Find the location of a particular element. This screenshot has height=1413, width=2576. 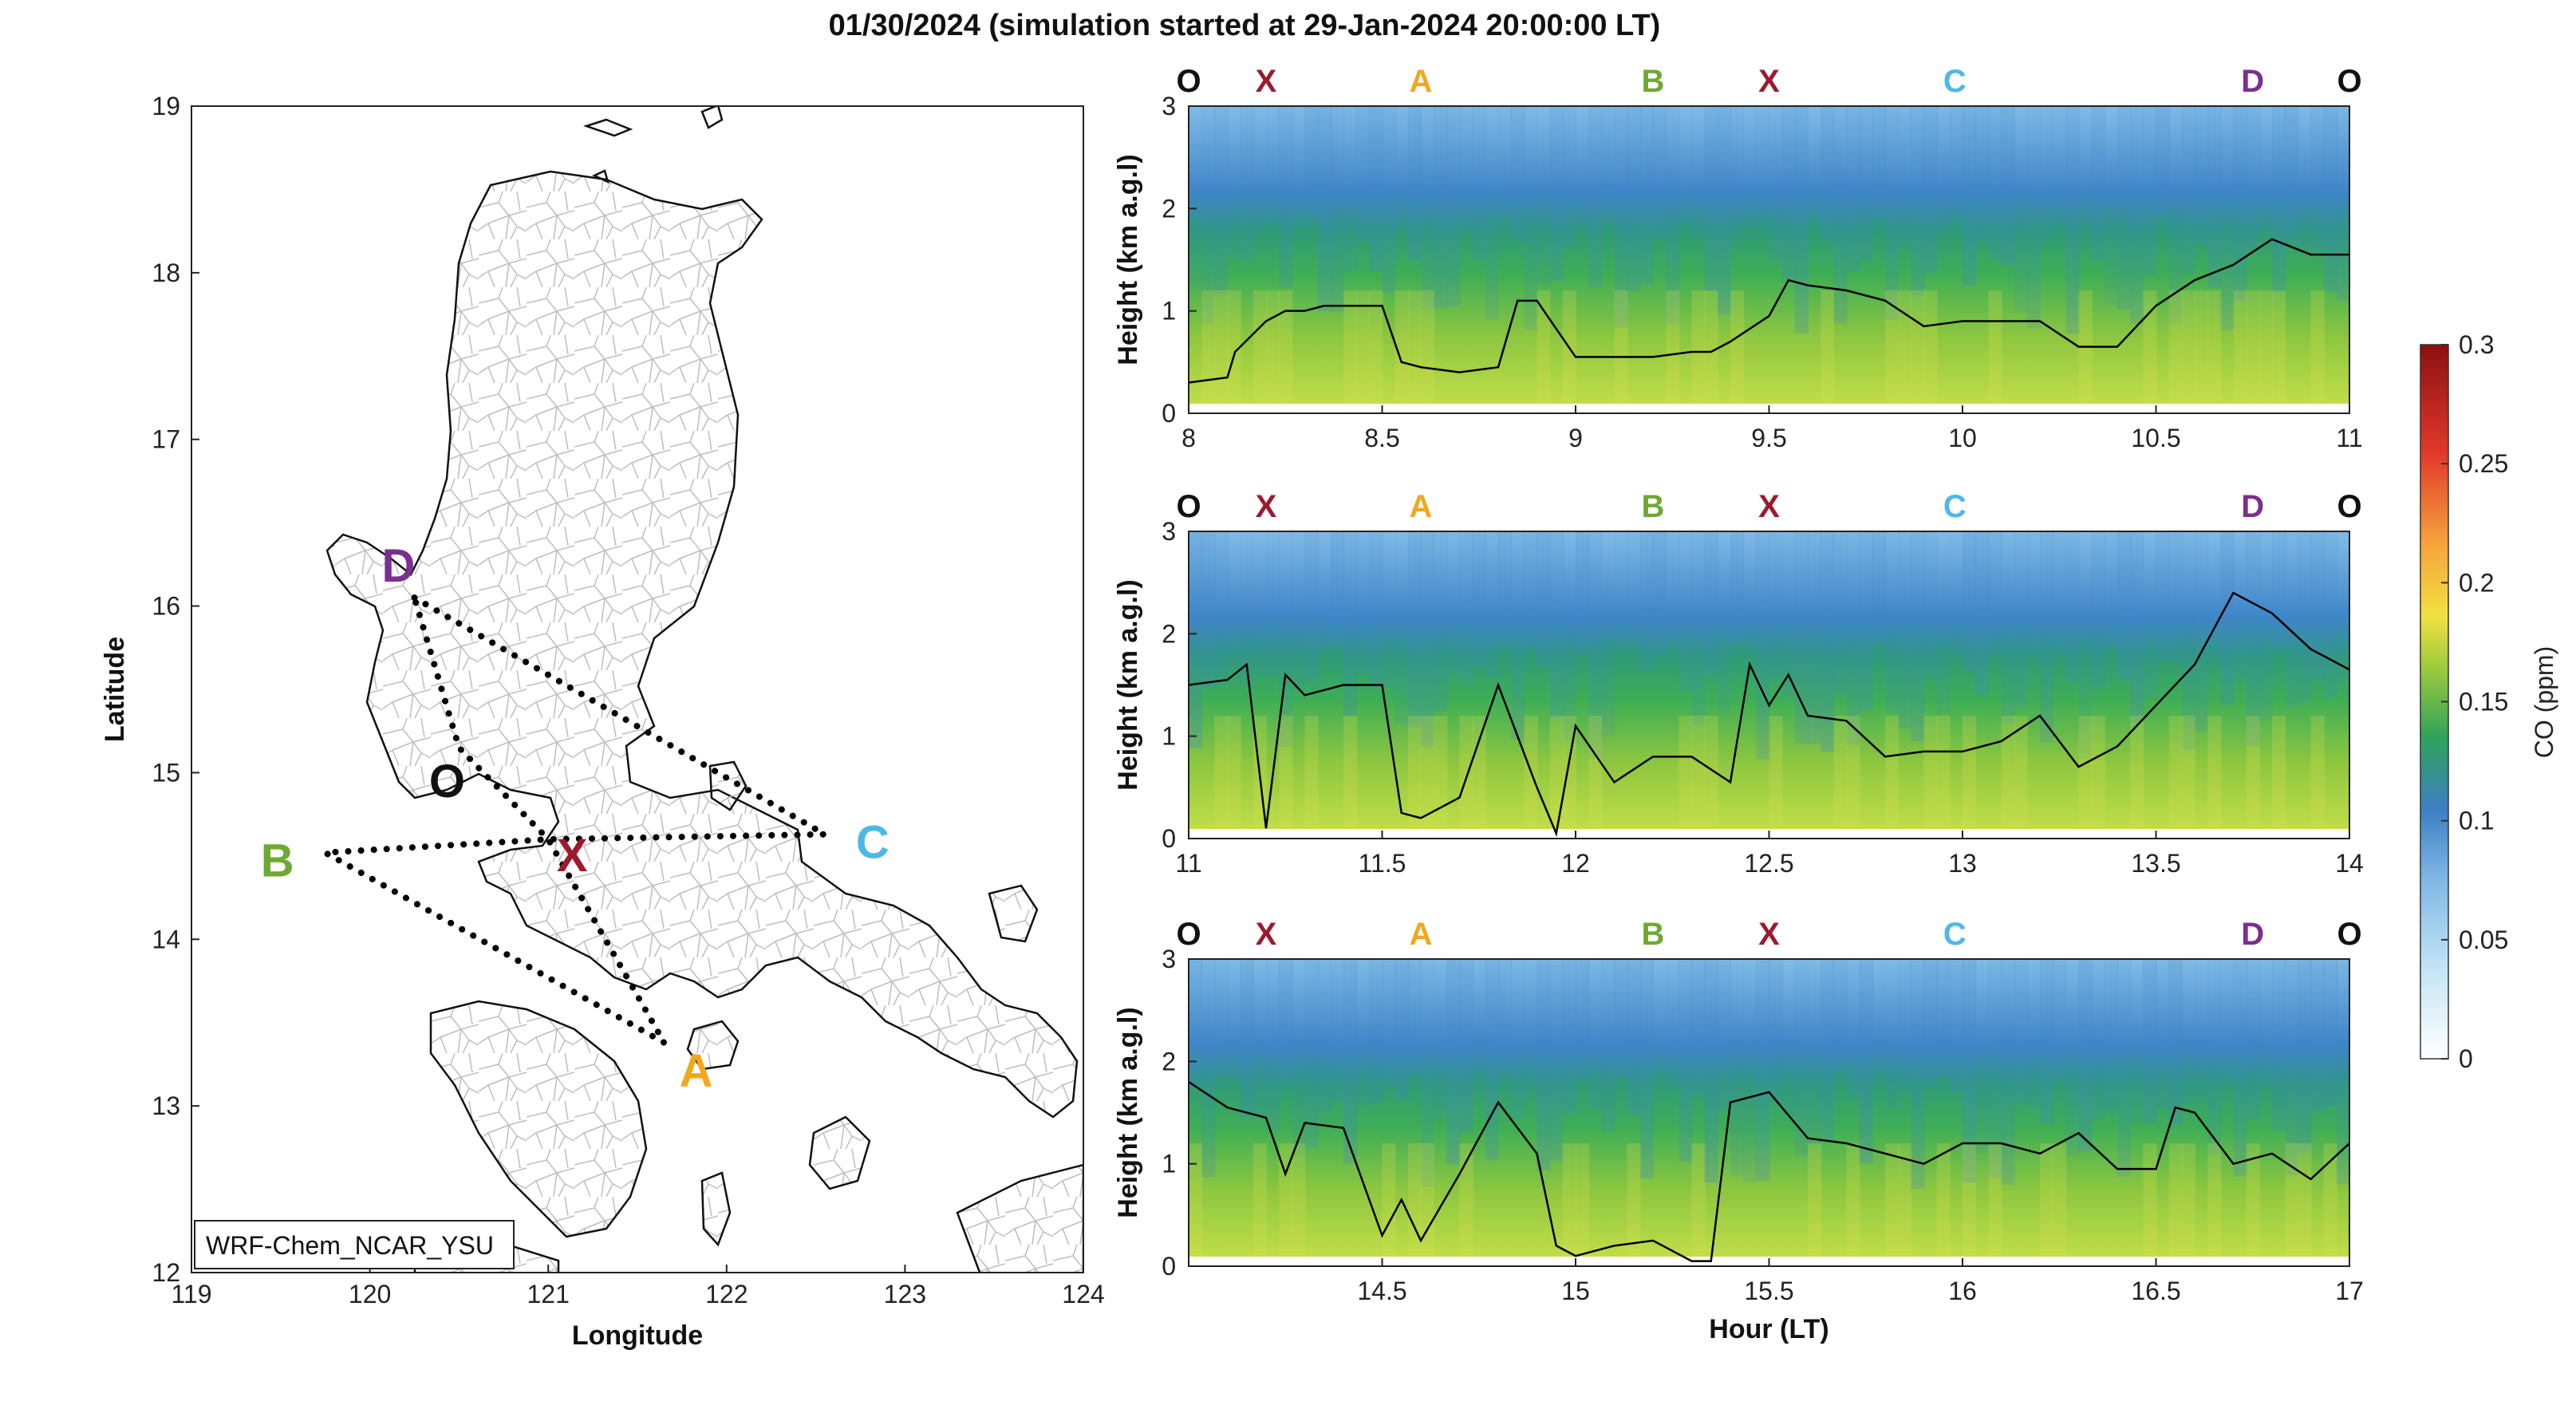

panel-xtick-label: 12 is located at coordinates (1576, 863).